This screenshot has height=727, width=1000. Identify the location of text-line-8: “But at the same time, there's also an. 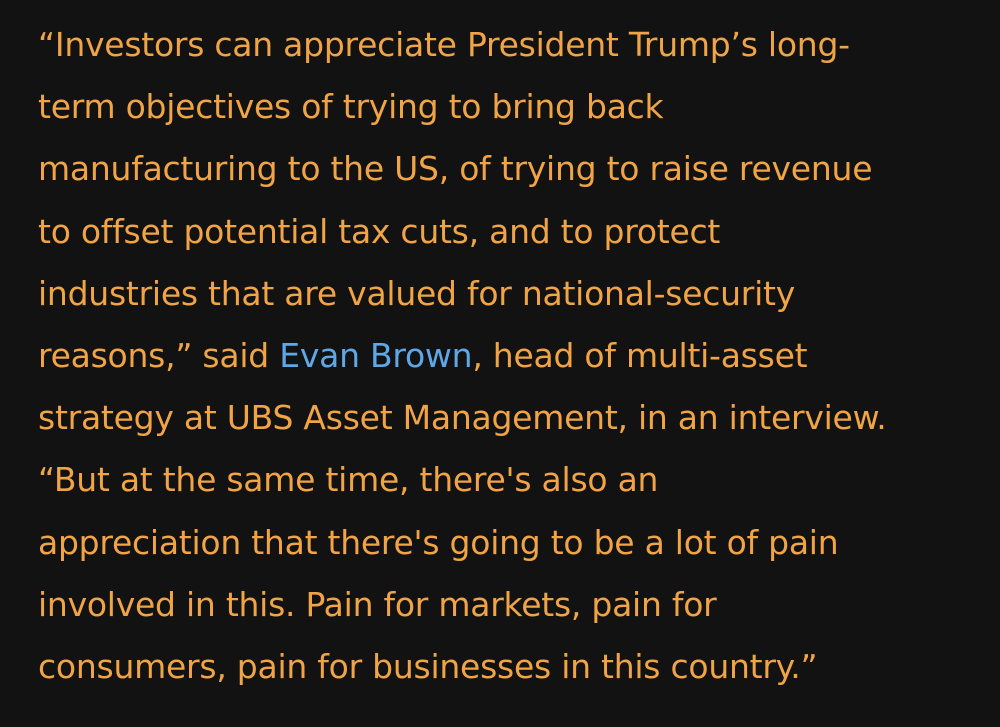
(348, 480).